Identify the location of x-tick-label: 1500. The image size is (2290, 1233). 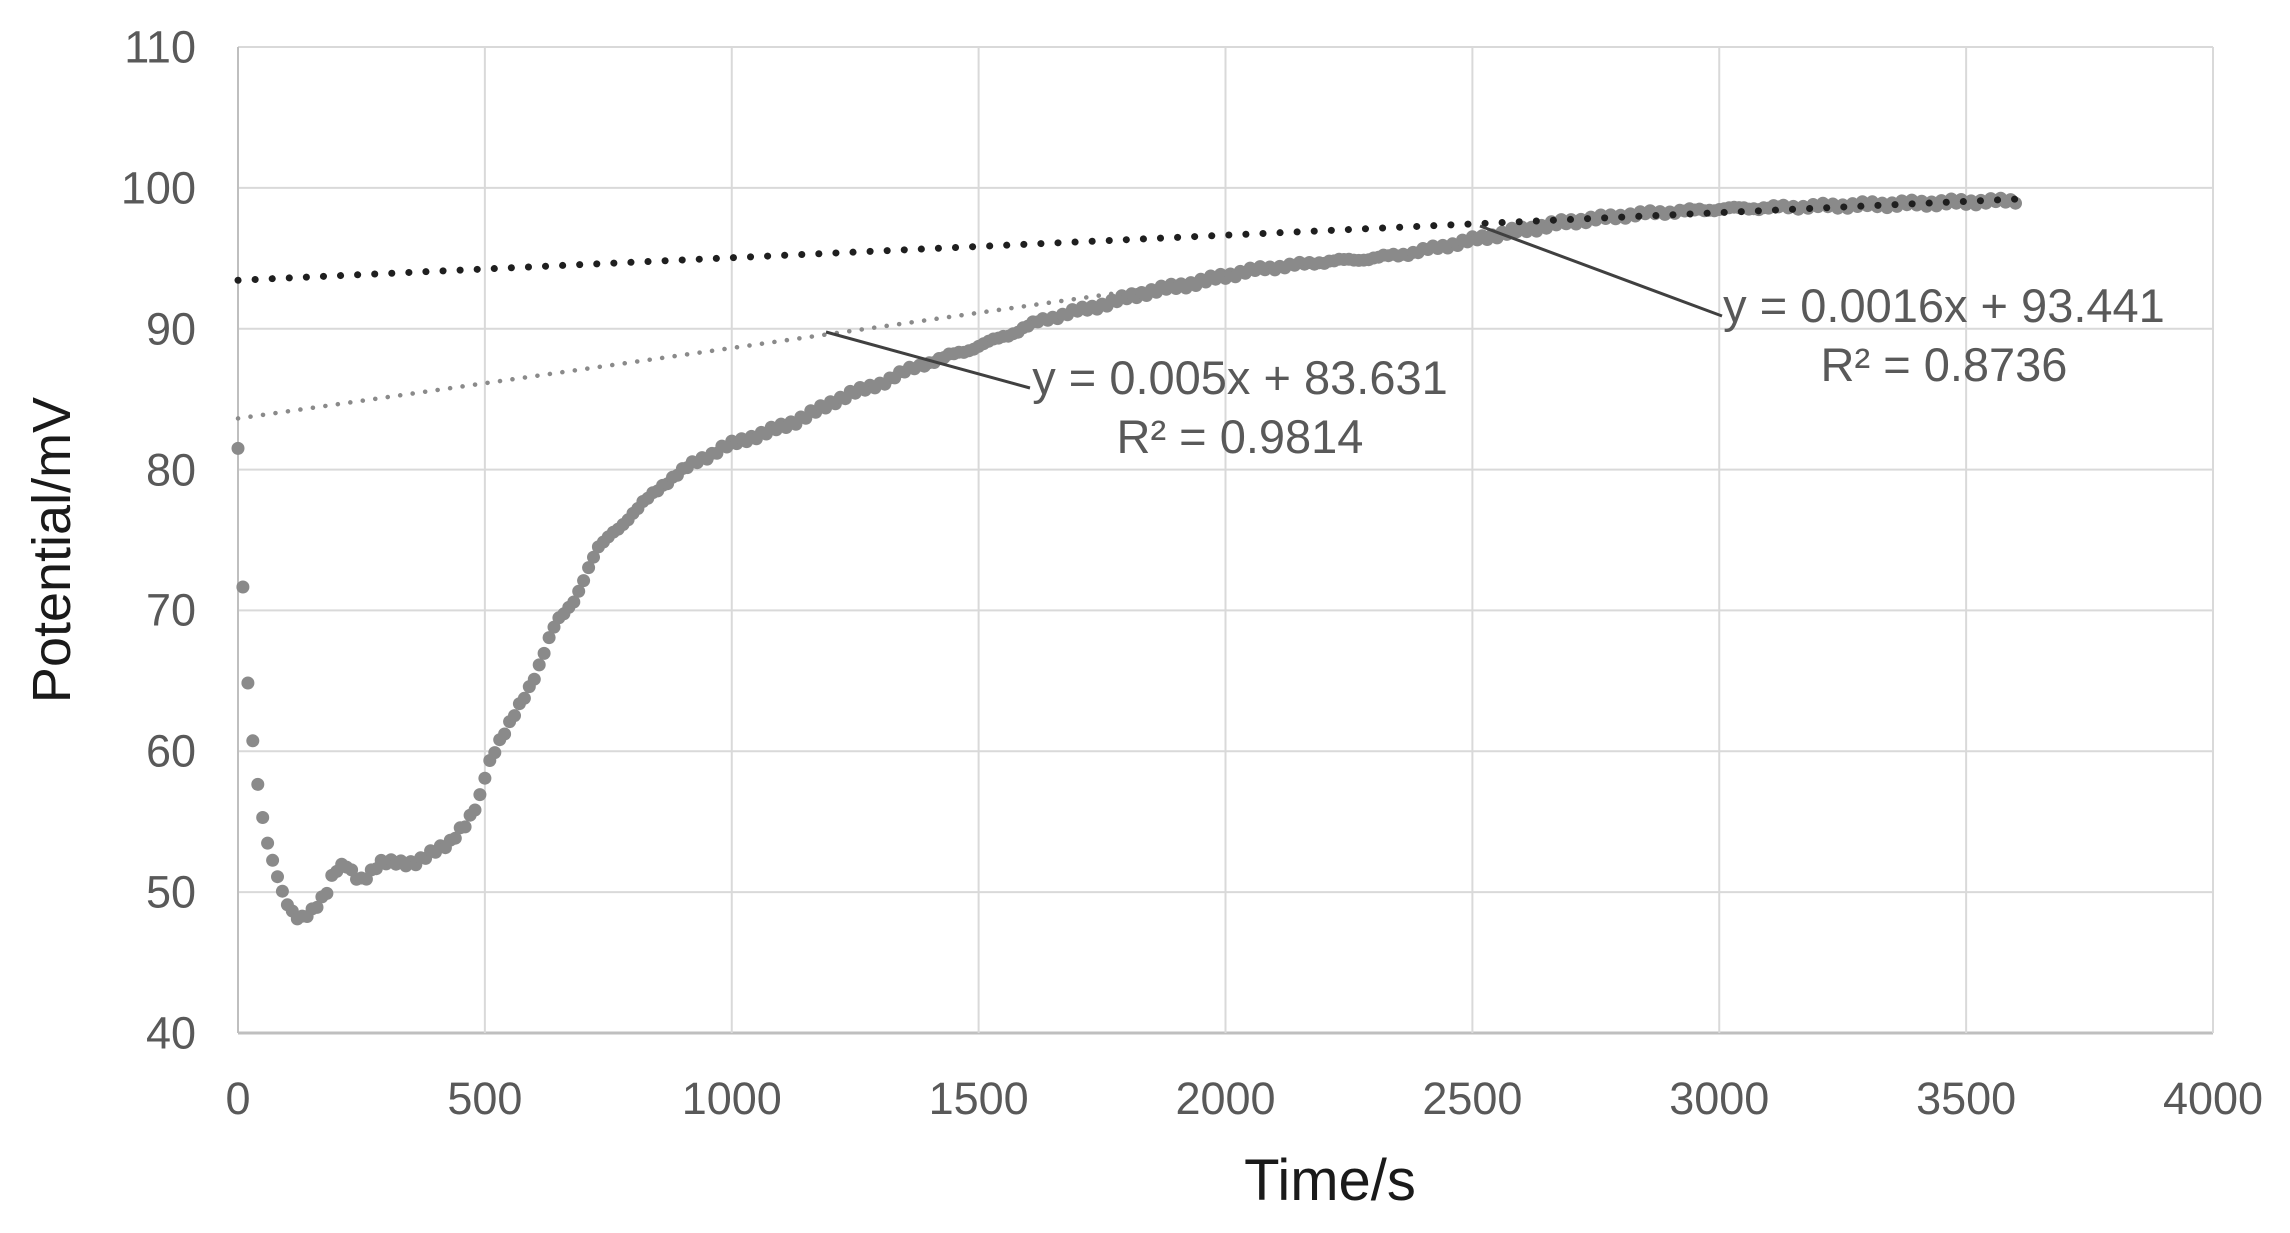
(978, 1098).